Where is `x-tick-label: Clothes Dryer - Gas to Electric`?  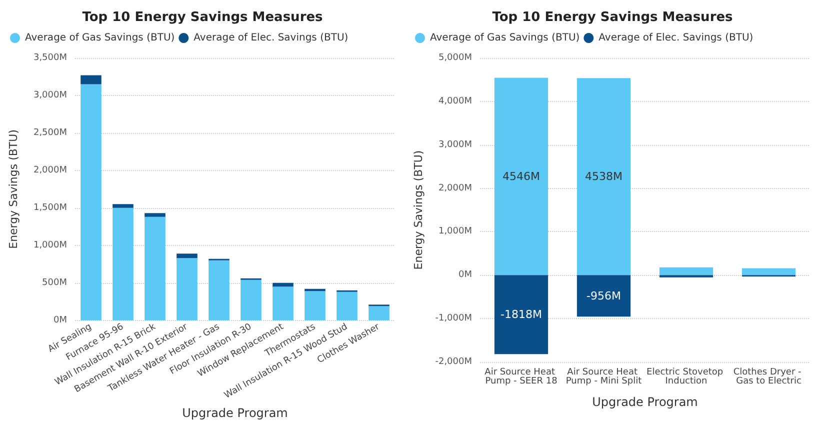
x-tick-label: Clothes Dryer - Gas to Electric is located at coordinates (768, 377).